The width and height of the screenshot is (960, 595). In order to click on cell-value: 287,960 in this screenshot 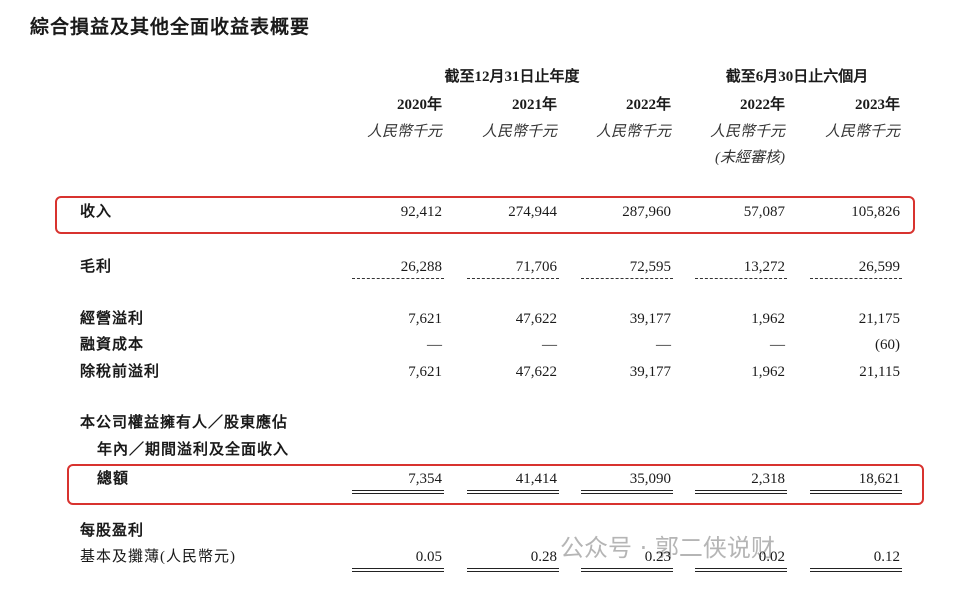, I will do `click(646, 212)`.